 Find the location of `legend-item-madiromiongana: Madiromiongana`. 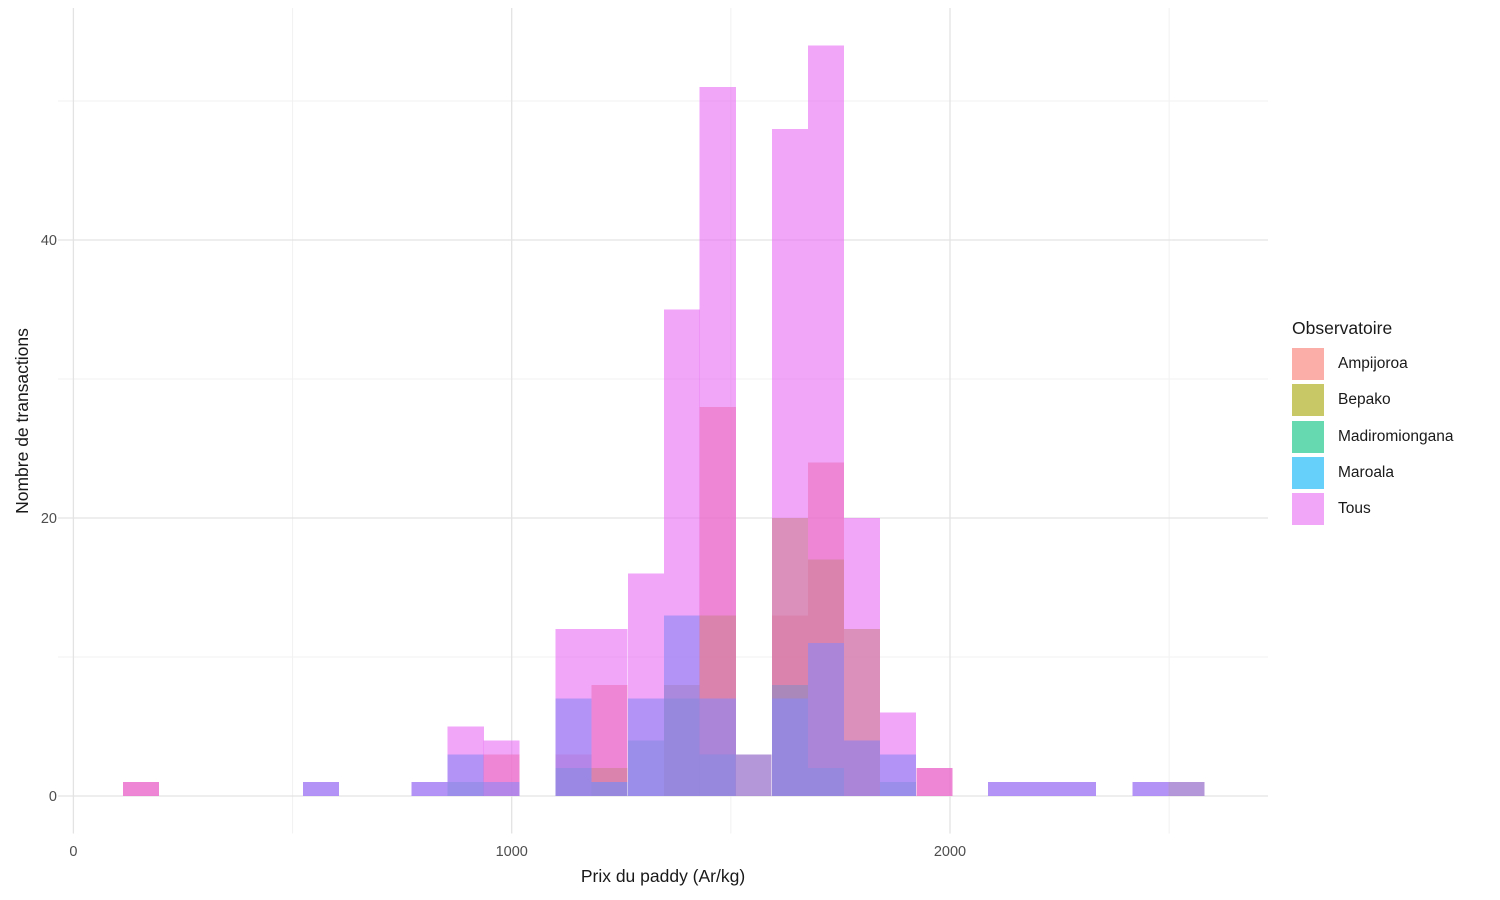

legend-item-madiromiongana: Madiromiongana is located at coordinates (1396, 436).